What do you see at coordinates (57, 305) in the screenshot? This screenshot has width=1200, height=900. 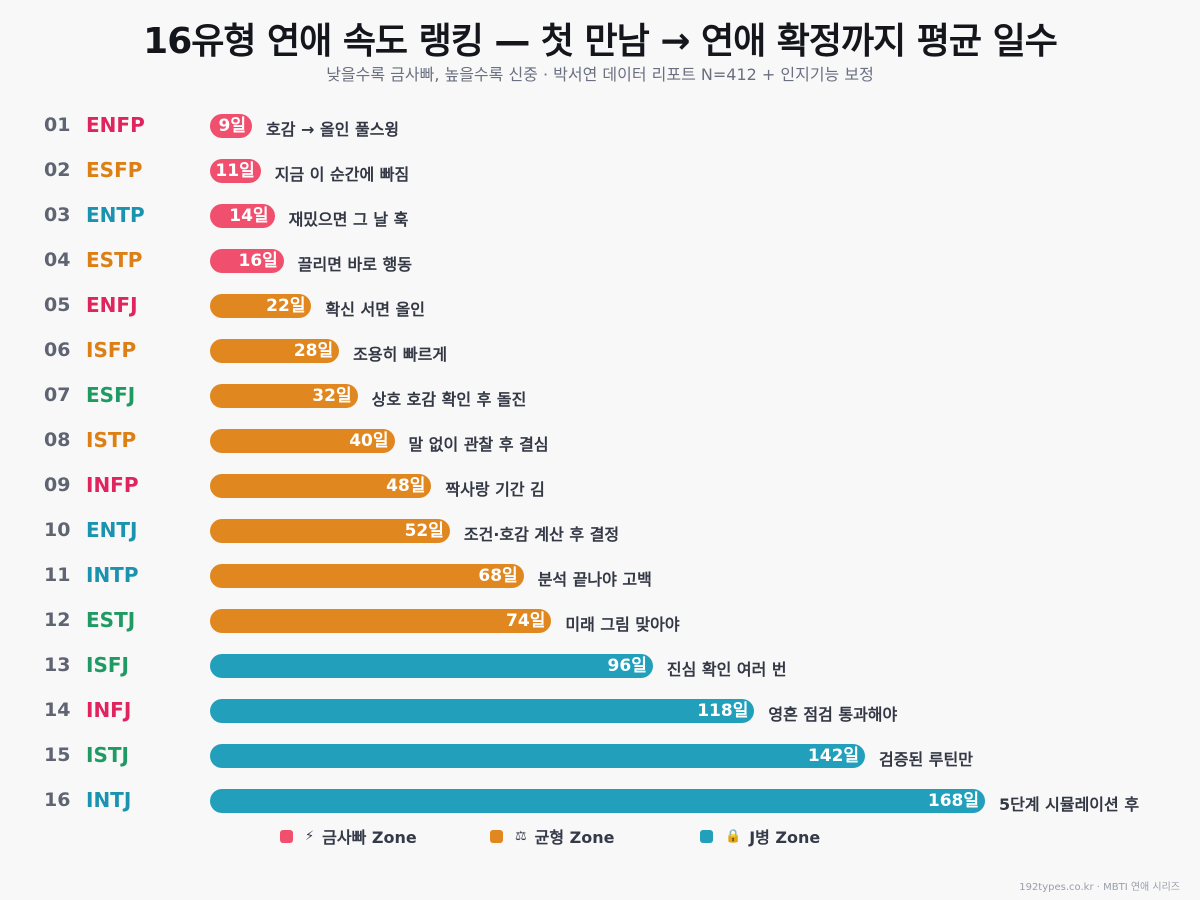 I see `rank-label: 05` at bounding box center [57, 305].